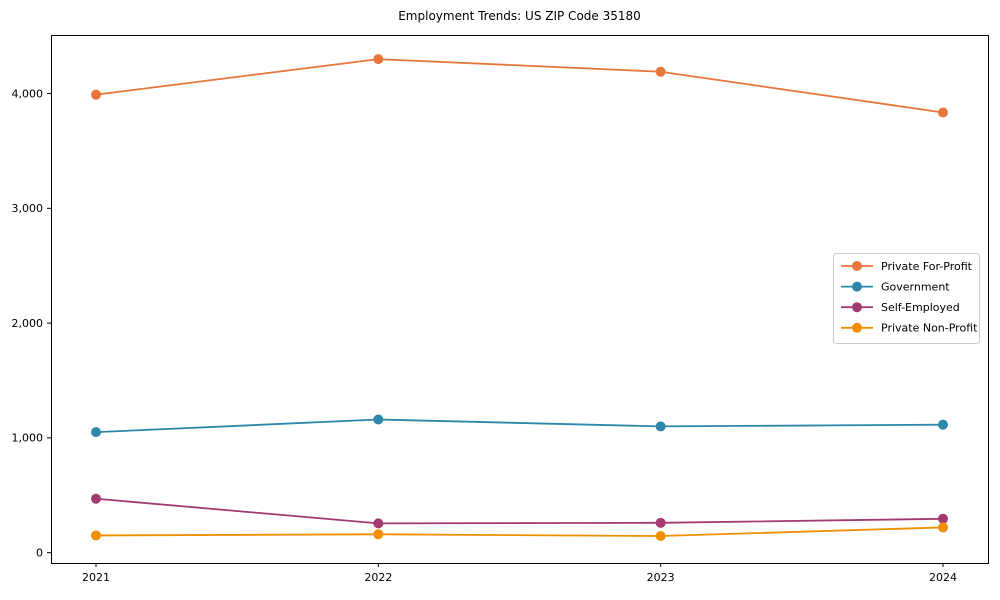 Image resolution: width=1000 pixels, height=600 pixels. Describe the element at coordinates (906, 298) in the screenshot. I see `legend-box` at that location.